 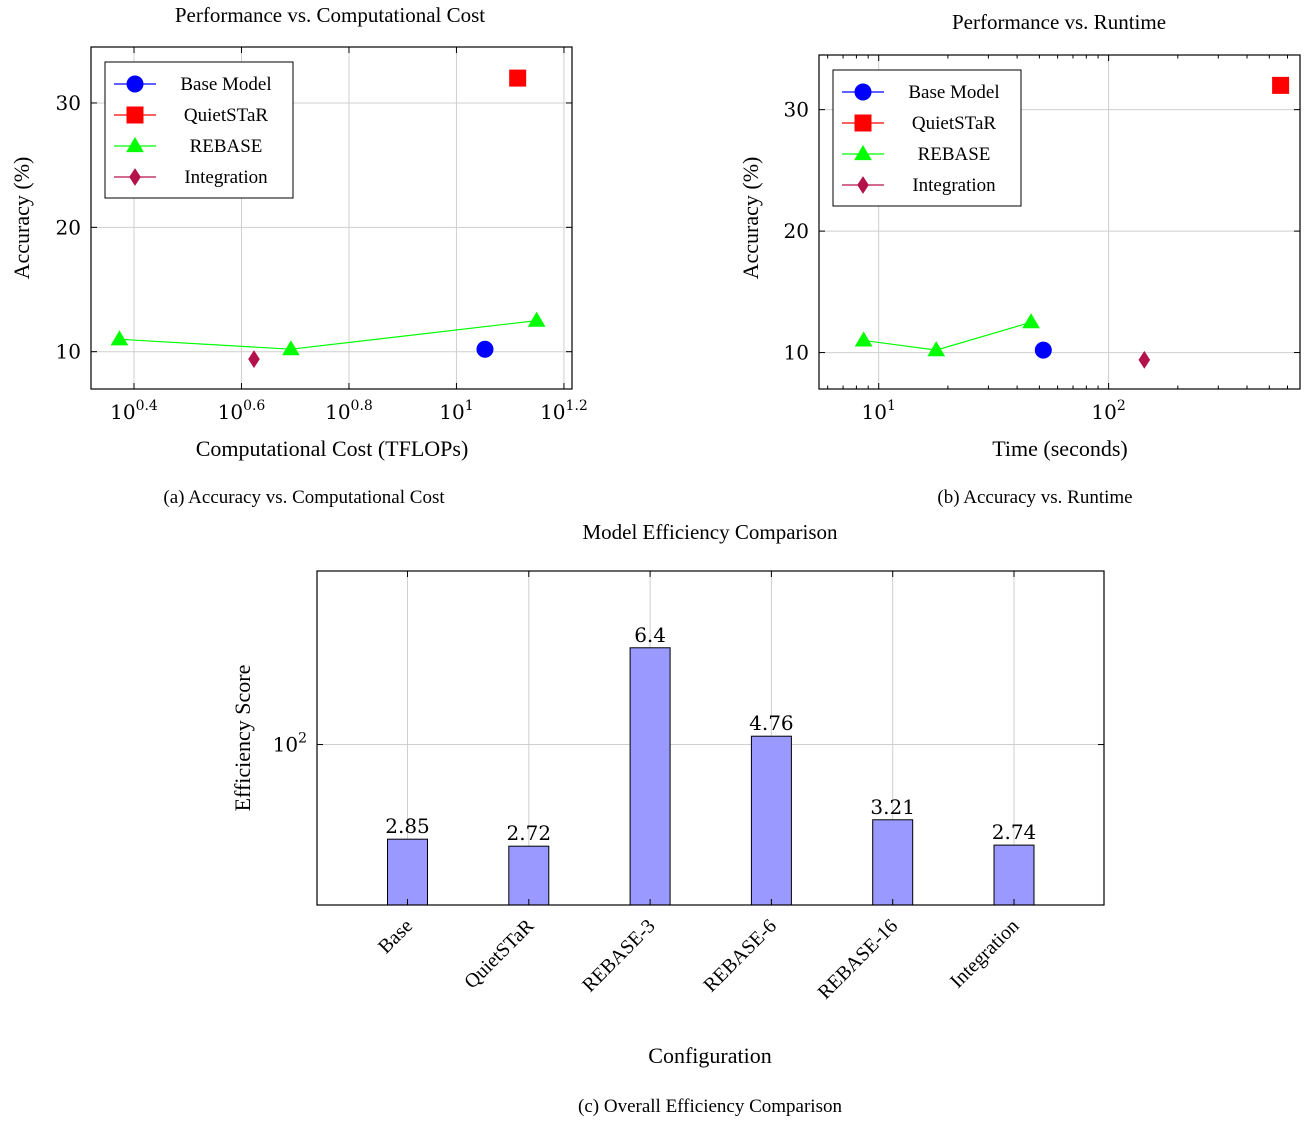 What do you see at coordinates (21, 218) in the screenshot?
I see `chart-a-ylabel: Accuracy (%)` at bounding box center [21, 218].